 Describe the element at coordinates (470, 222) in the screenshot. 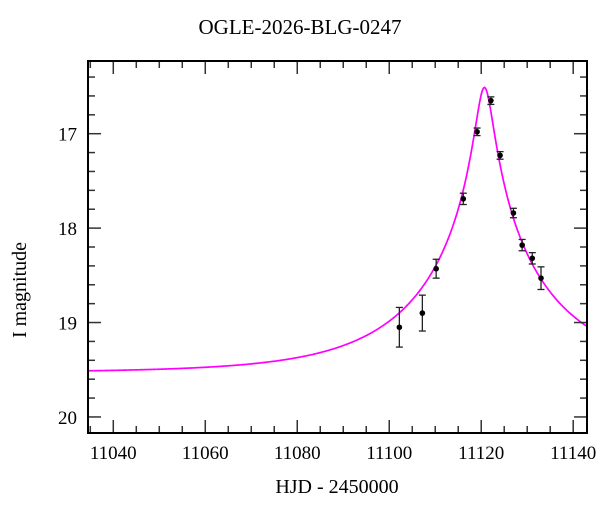

I see `data-point-layer` at that location.